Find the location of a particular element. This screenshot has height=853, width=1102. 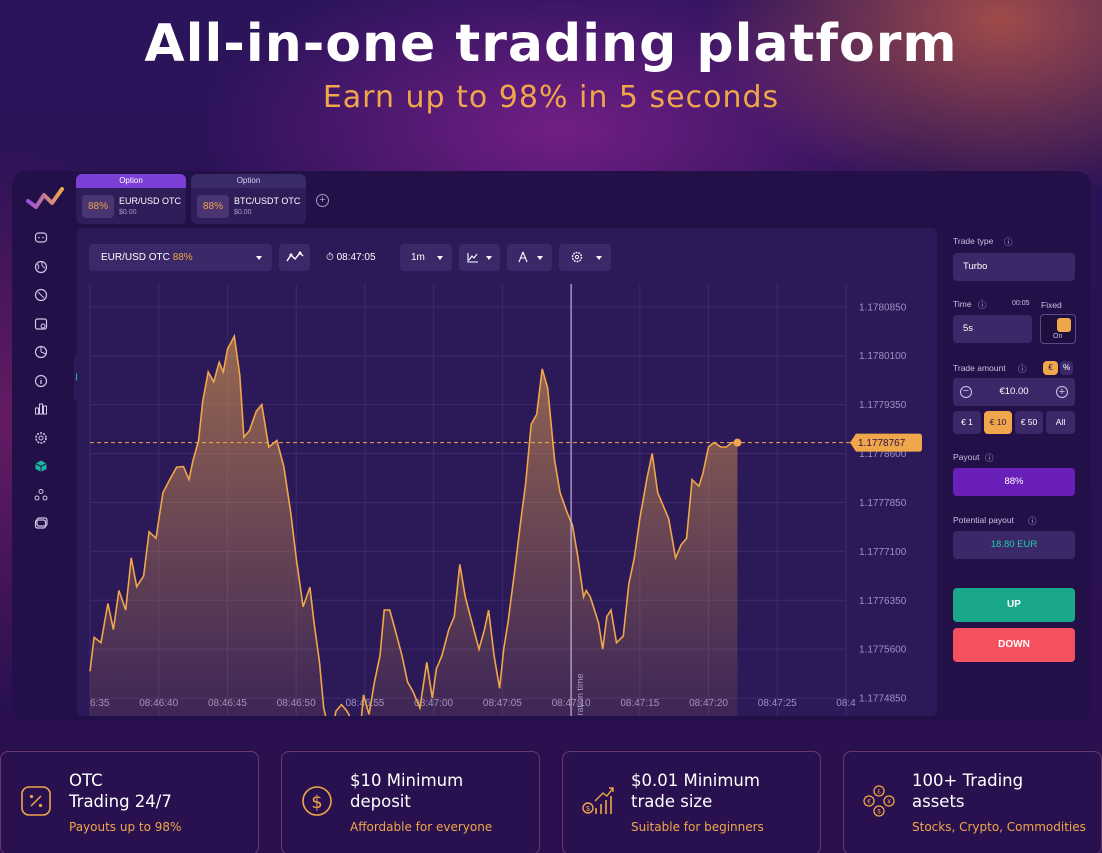

preset-all: All is located at coordinates (1060, 422).